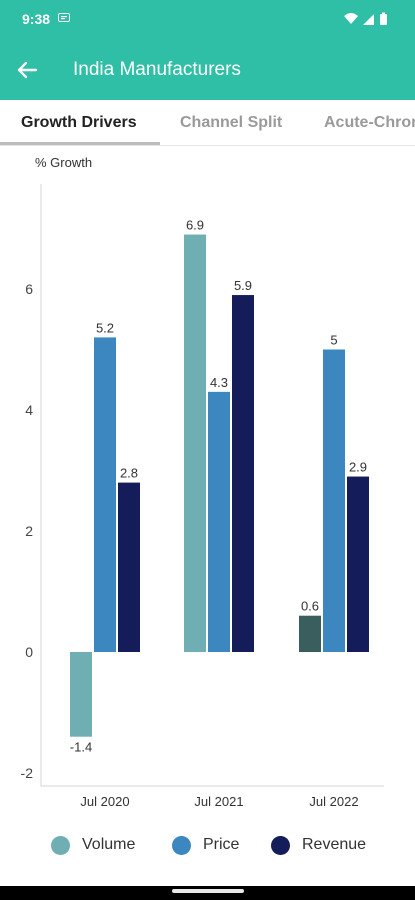  I want to click on battery-icon, so click(383, 18).